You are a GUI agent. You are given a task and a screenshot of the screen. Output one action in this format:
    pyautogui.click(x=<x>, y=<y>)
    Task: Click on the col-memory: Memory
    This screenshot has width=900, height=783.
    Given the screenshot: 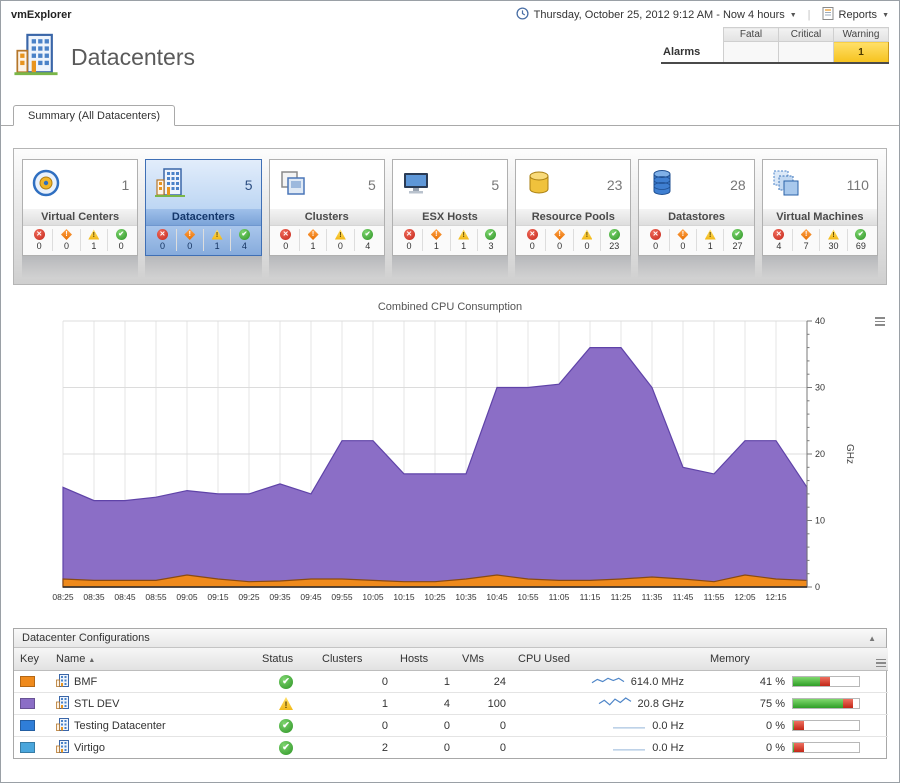 What is the action you would take?
    pyautogui.click(x=783, y=659)
    